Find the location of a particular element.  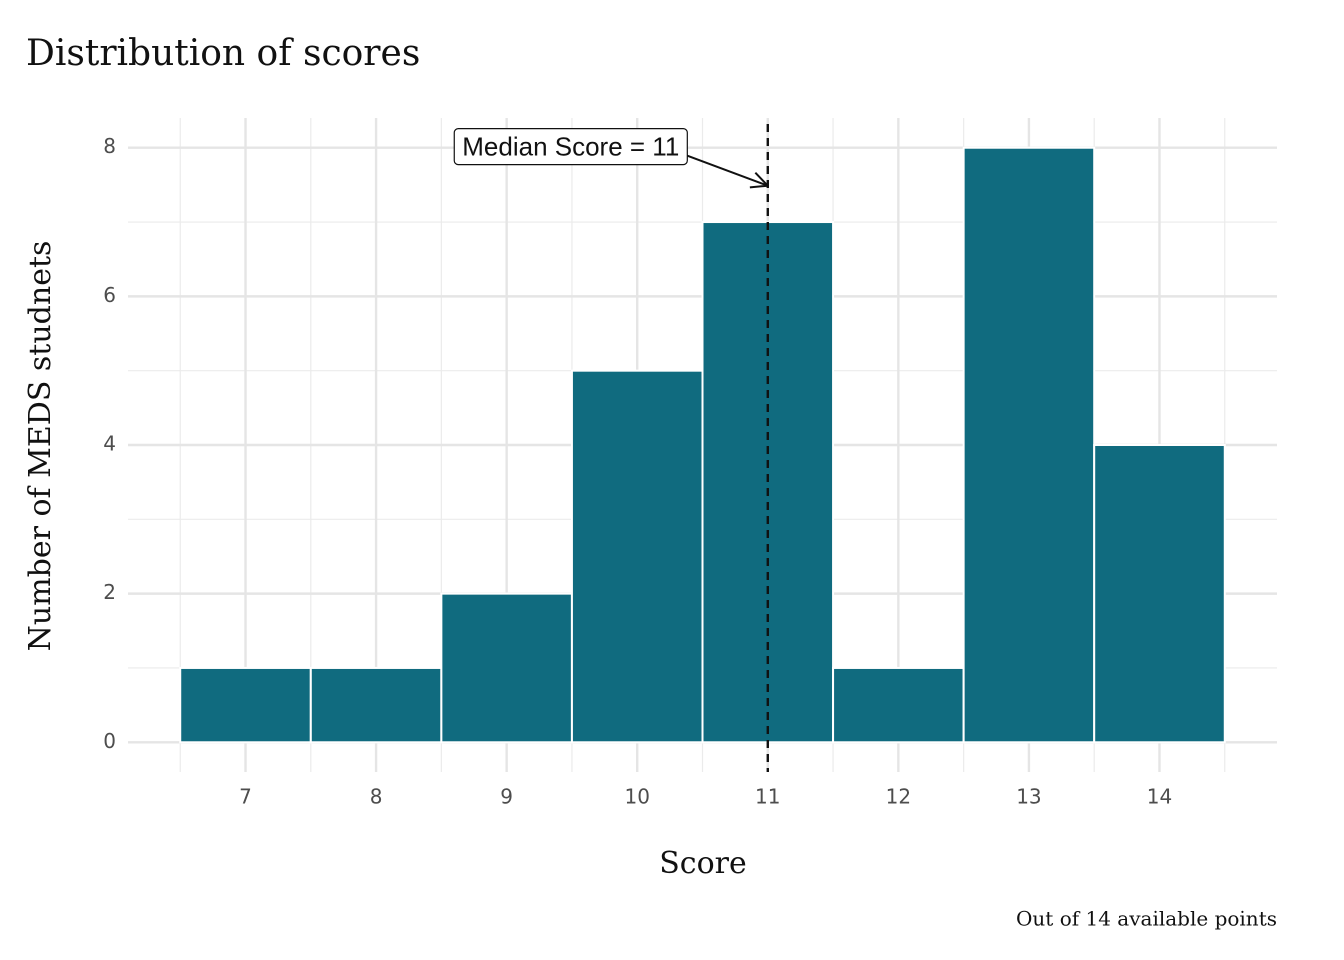

x-tick-label: 12 is located at coordinates (898, 797).